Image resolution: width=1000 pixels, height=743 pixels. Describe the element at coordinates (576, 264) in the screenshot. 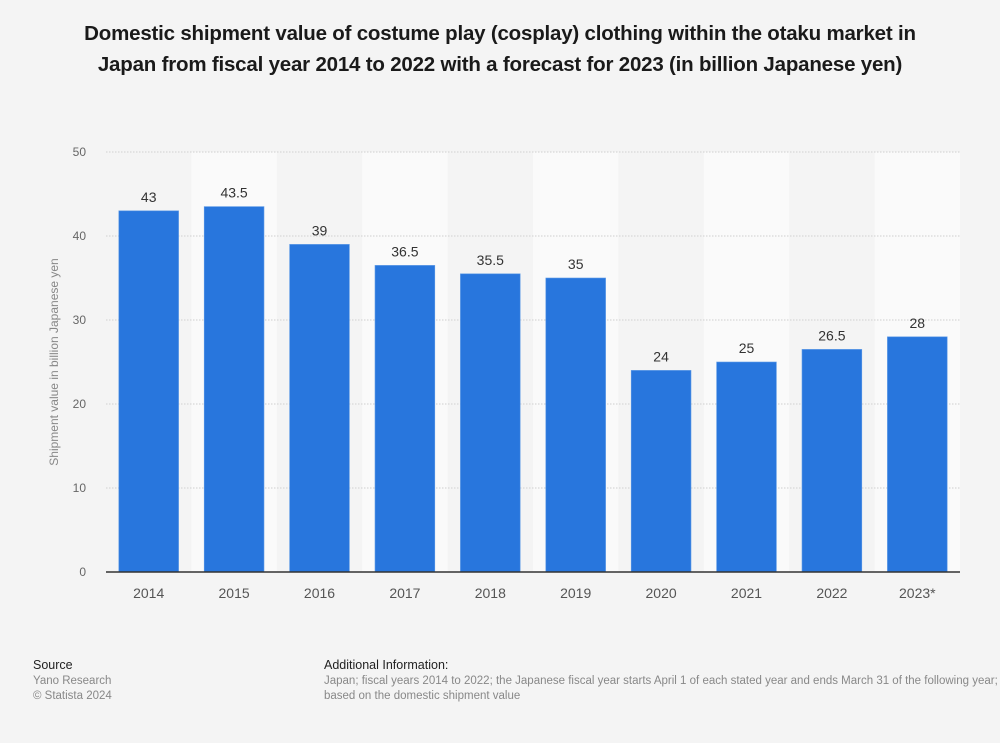

I see `data-label: 35` at that location.